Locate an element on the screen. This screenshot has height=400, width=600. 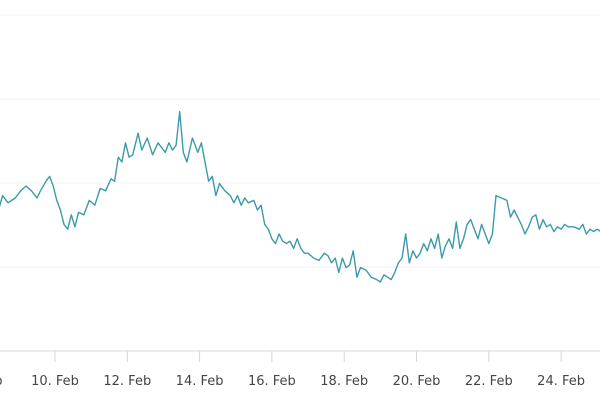
x-tick-label: 18. Feb is located at coordinates (344, 381).